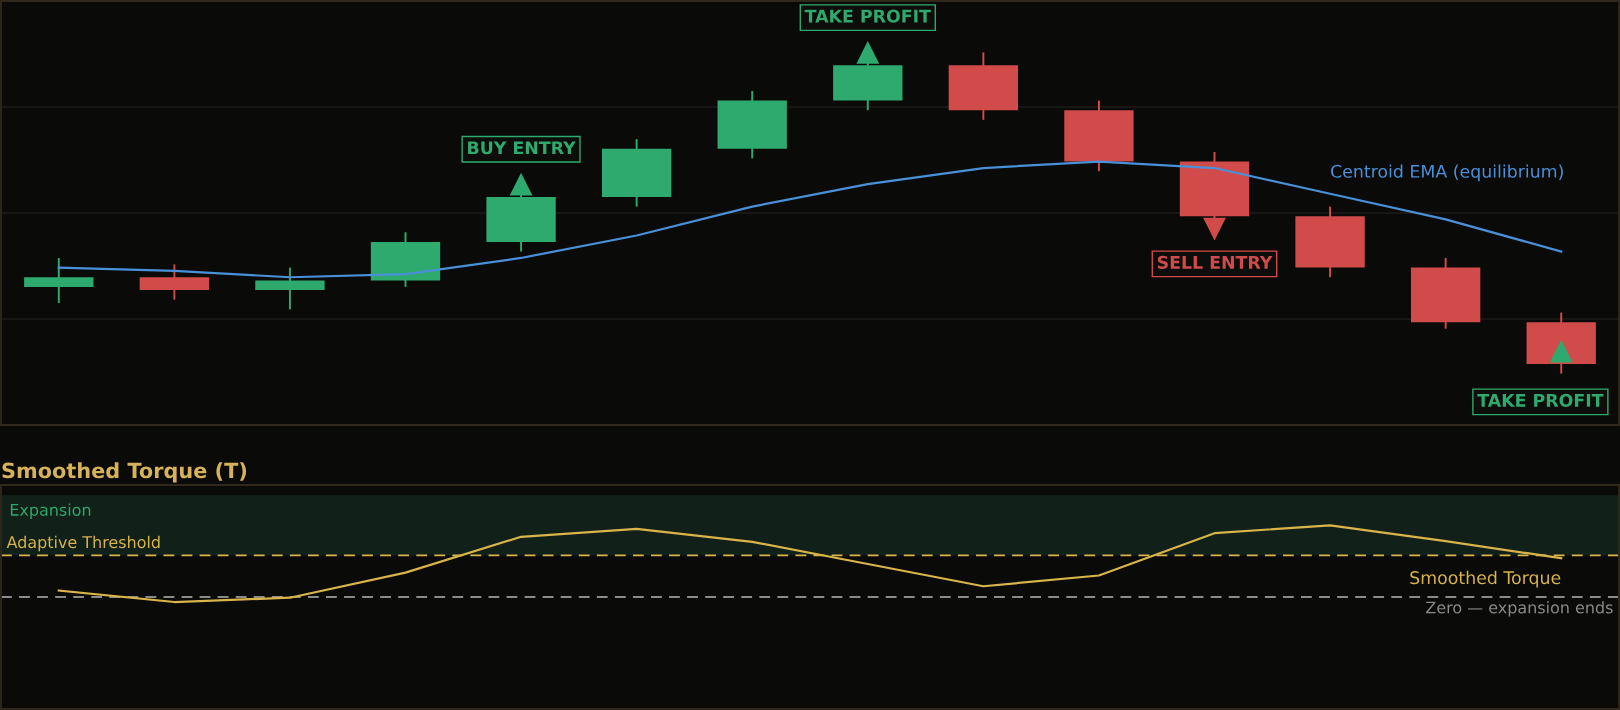  What do you see at coordinates (83, 543) in the screenshot?
I see `ref-line-label: Adaptive Threshold` at bounding box center [83, 543].